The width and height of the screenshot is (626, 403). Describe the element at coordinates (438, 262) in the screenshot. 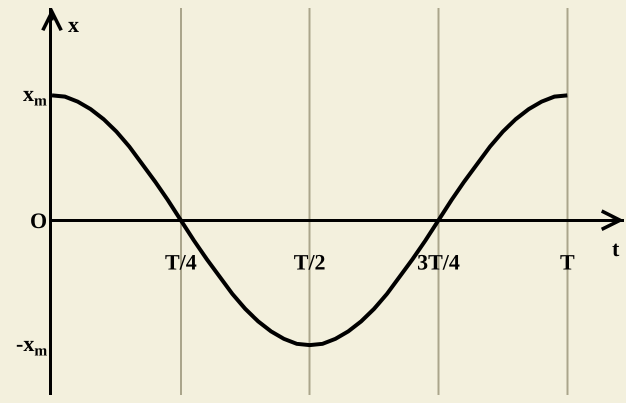

I see `x-tick-label: 3T/4` at that location.